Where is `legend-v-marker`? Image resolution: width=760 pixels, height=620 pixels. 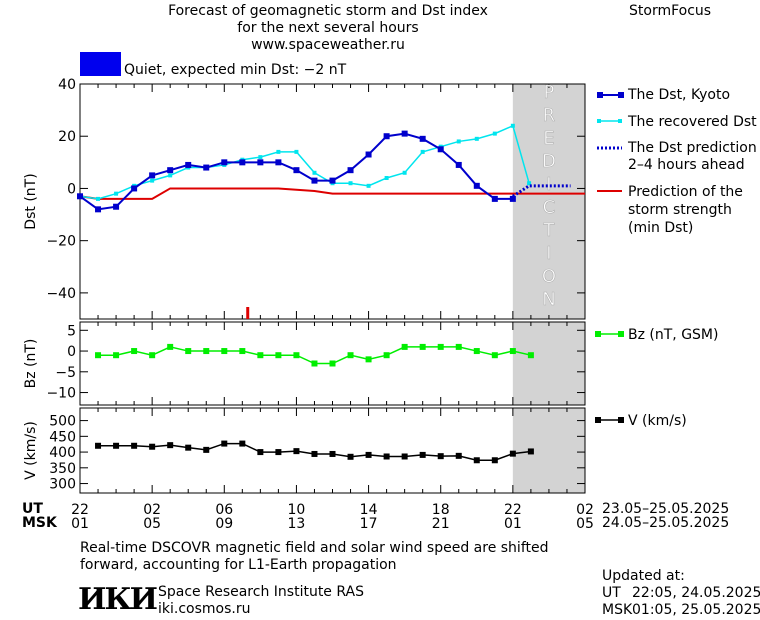
legend-v-marker is located at coordinates (598, 420).